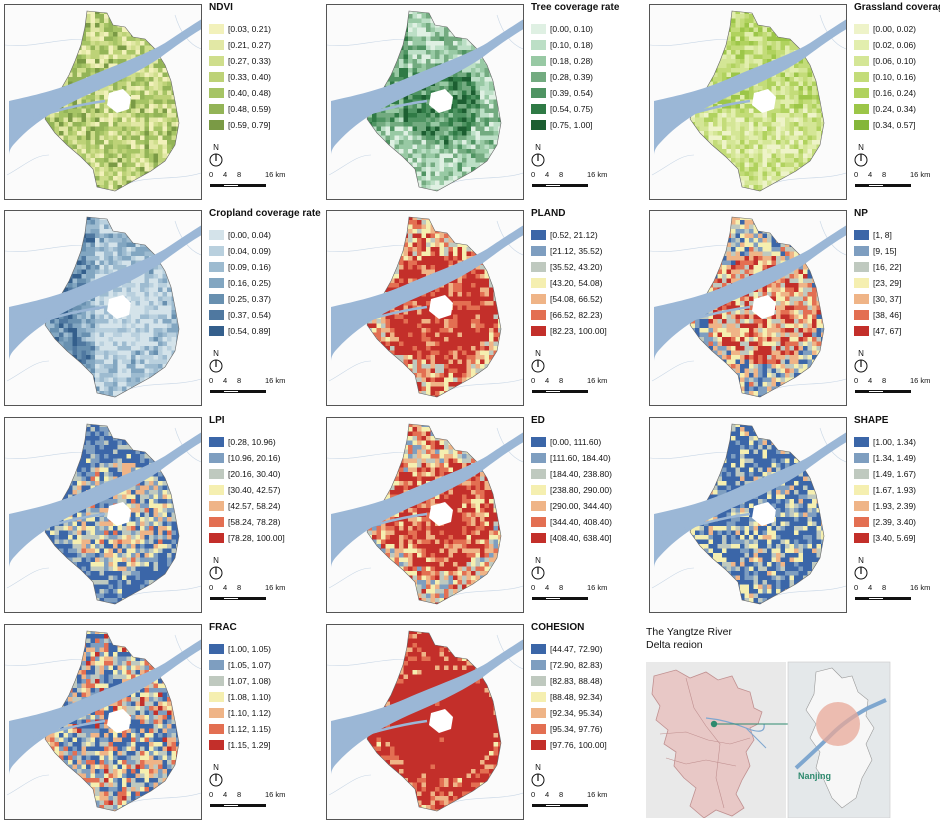 This screenshot has width=940, height=826. Describe the element at coordinates (576, 251) in the screenshot. I see `legend-label: [21.12, 35.52)` at that location.